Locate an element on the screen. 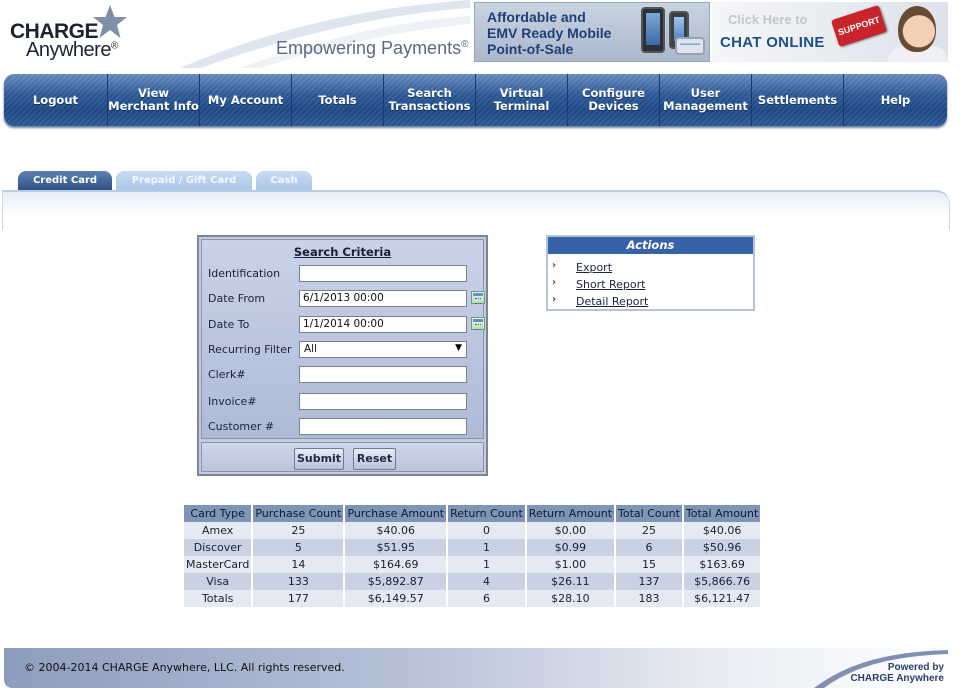 This screenshot has height=690, width=963. table-cell: 177 is located at coordinates (298, 598).